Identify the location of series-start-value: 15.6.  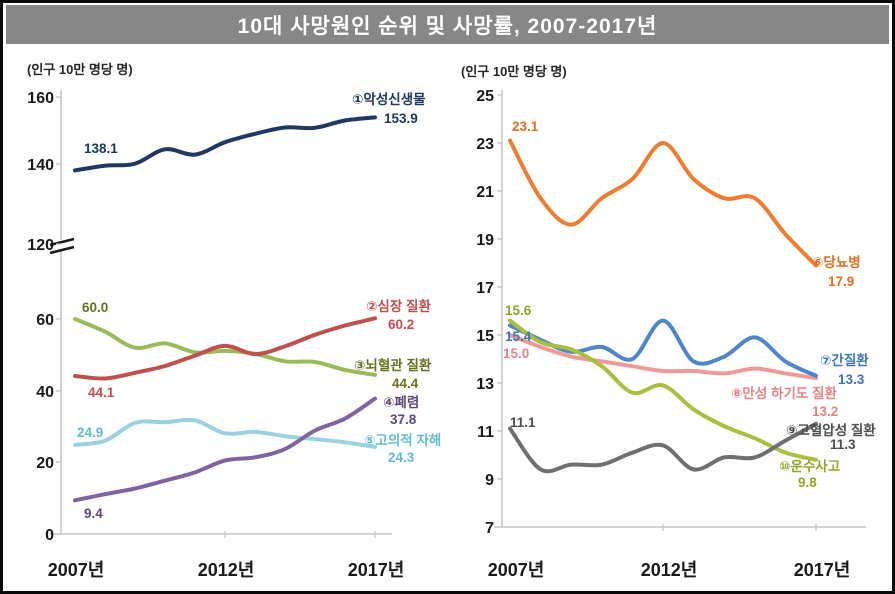
(518, 310).